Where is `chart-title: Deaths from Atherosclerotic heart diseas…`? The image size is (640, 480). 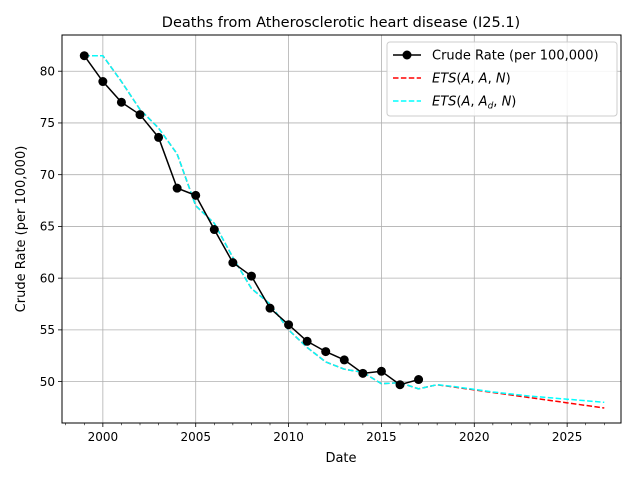 chart-title: Deaths from Atherosclerotic heart diseas… is located at coordinates (341, 23).